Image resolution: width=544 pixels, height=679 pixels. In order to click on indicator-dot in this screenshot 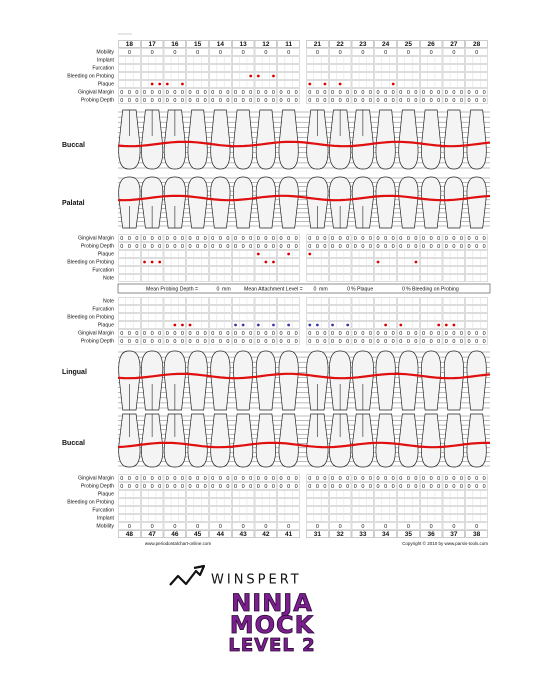, I will do `click(289, 254)`.